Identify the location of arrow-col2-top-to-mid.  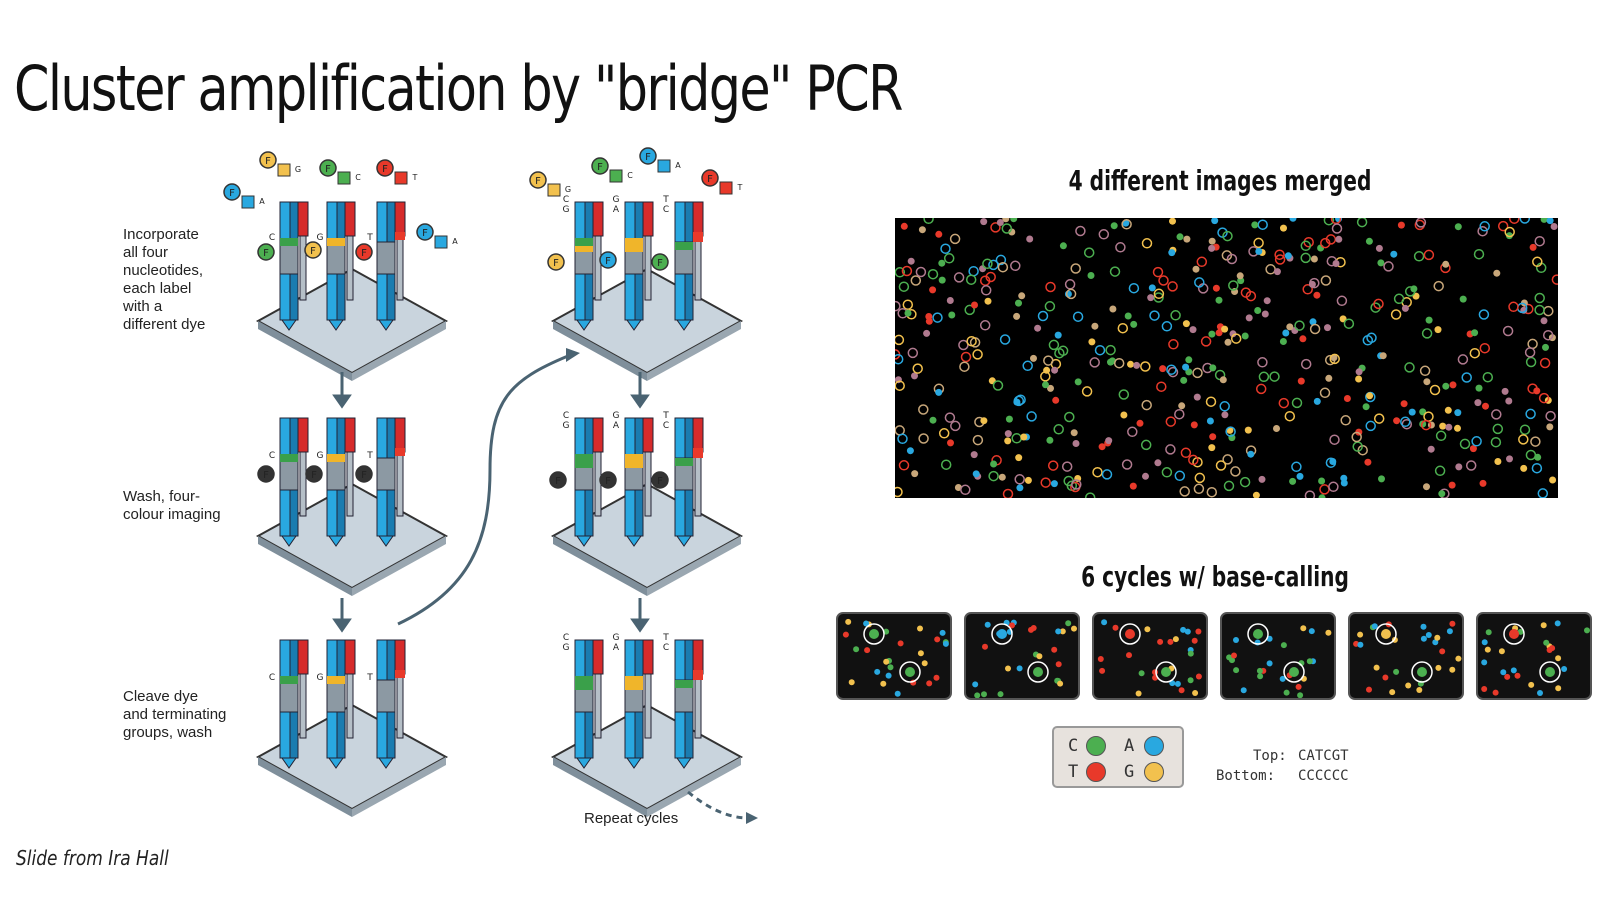
(640, 390).